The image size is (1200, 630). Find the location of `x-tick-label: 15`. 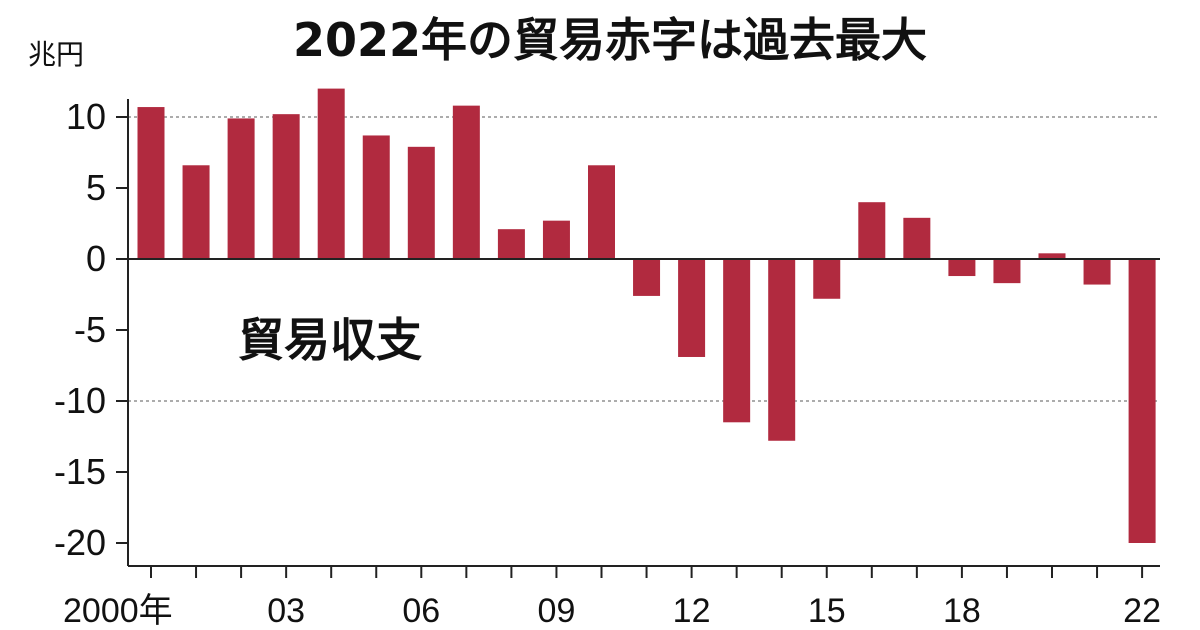

x-tick-label: 15 is located at coordinates (827, 611).